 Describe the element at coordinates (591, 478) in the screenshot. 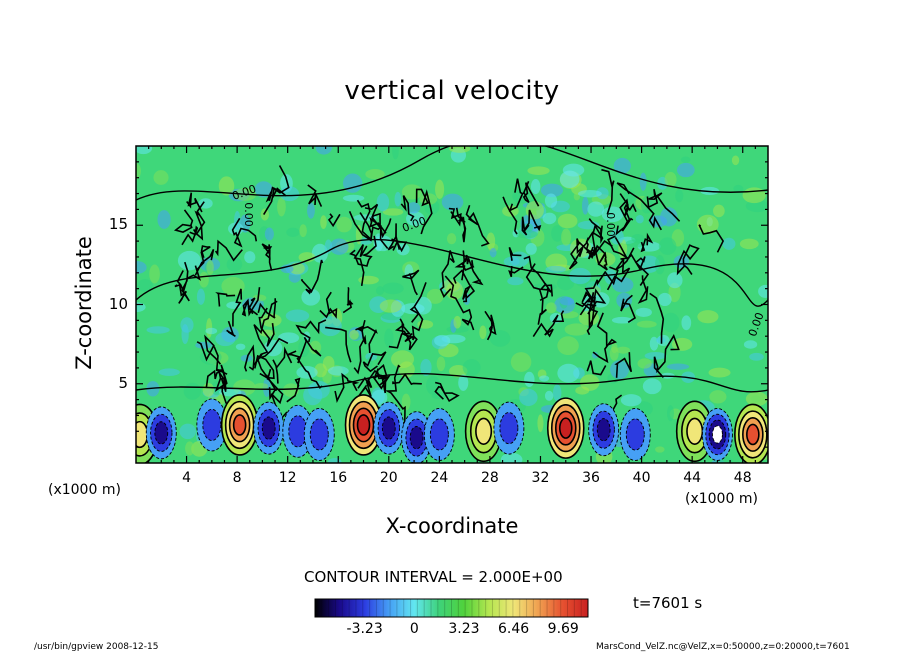

I see `x-tick-label: 36` at that location.